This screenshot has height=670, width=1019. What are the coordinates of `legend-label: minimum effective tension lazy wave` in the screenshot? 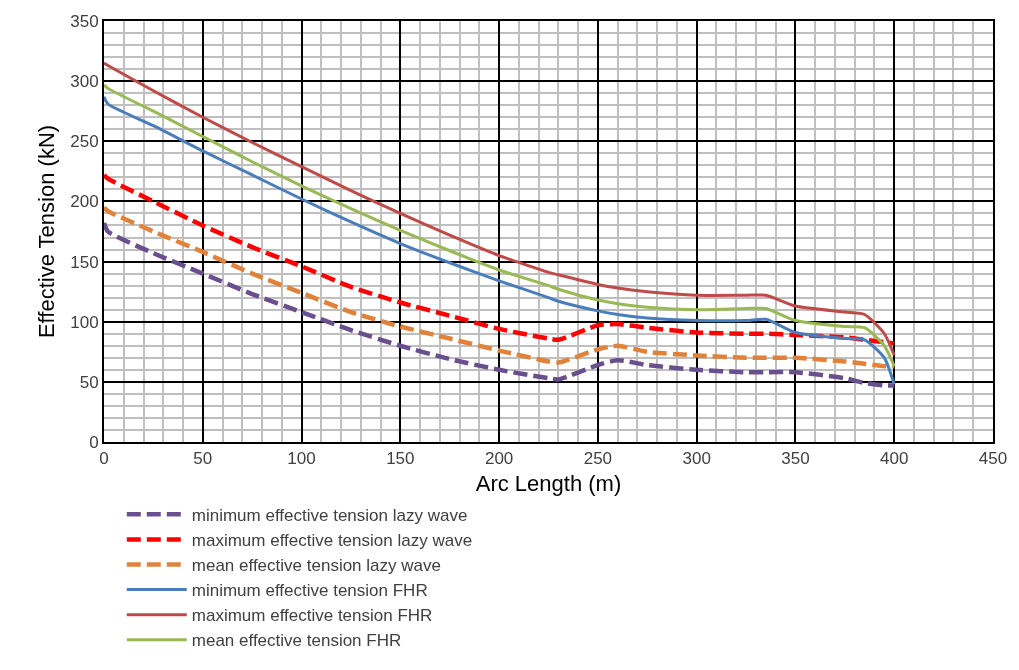 It's located at (329, 515).